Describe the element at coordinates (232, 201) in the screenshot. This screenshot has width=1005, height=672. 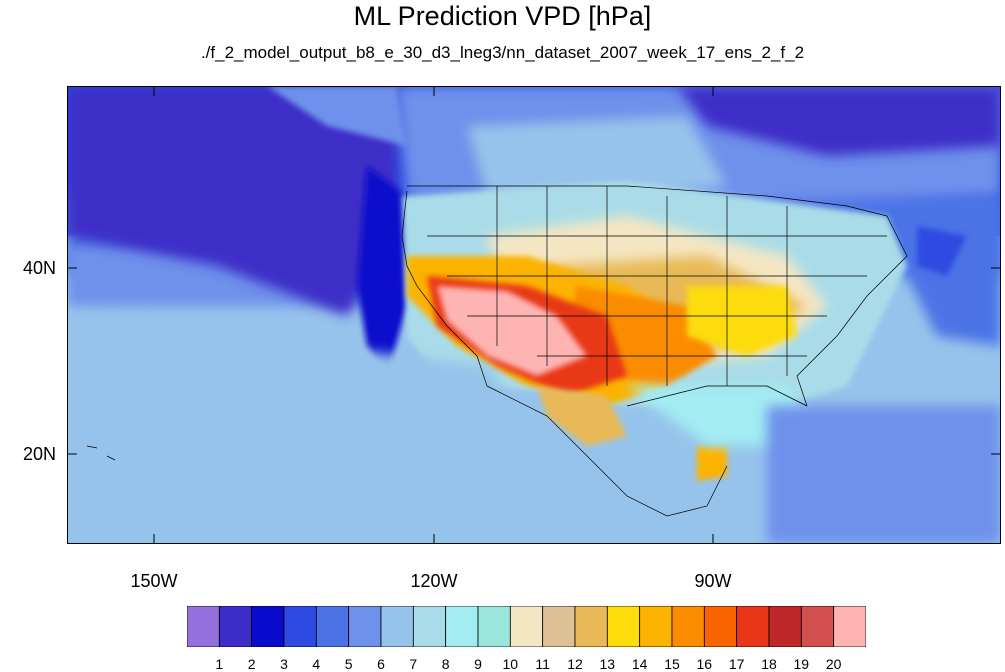
I see `northwest-low` at that location.